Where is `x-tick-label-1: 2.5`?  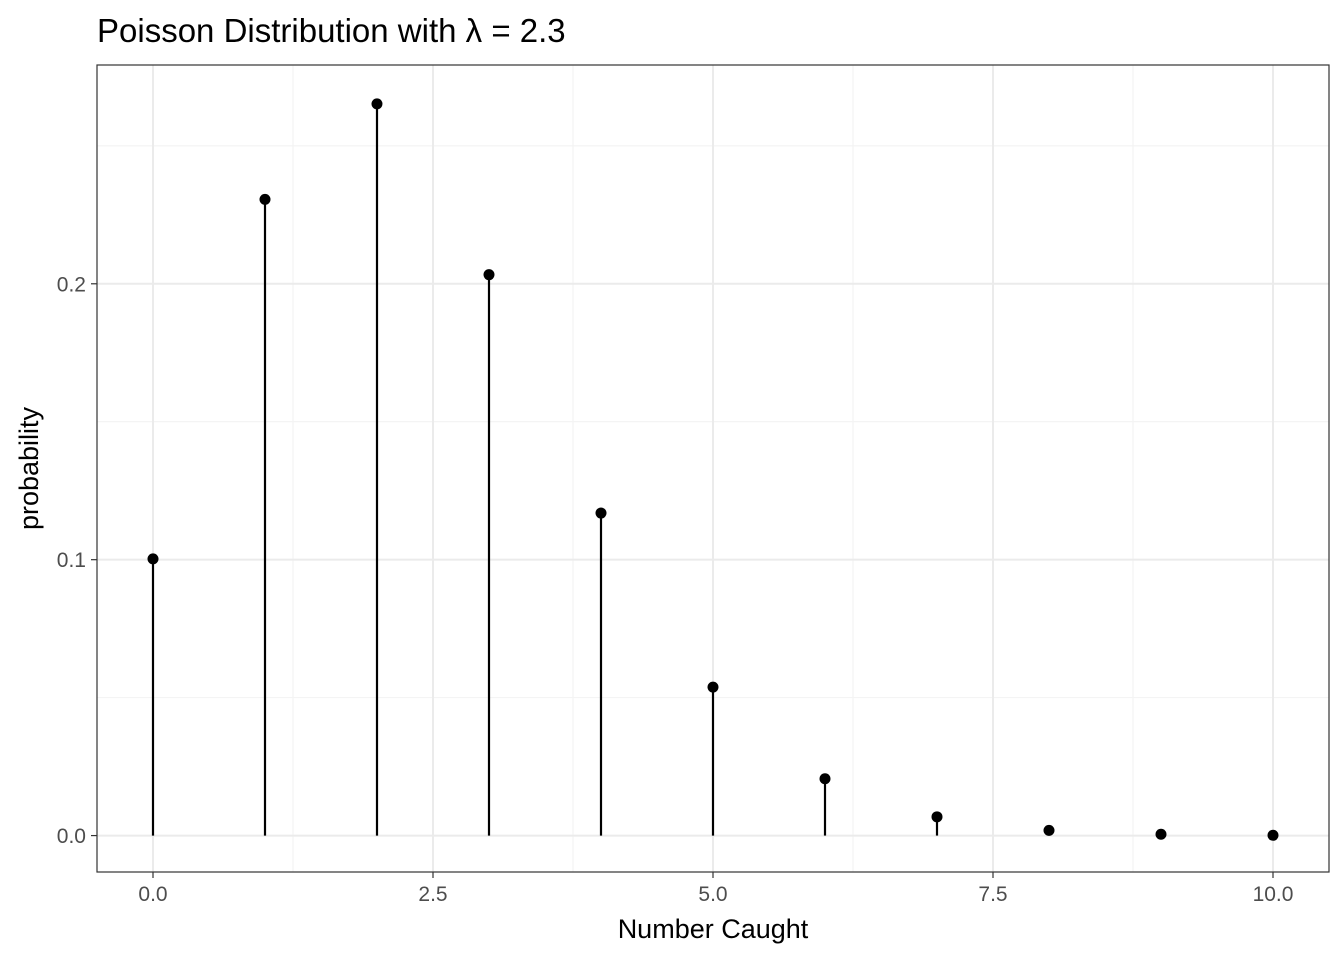 x-tick-label-1: 2.5 is located at coordinates (432, 894).